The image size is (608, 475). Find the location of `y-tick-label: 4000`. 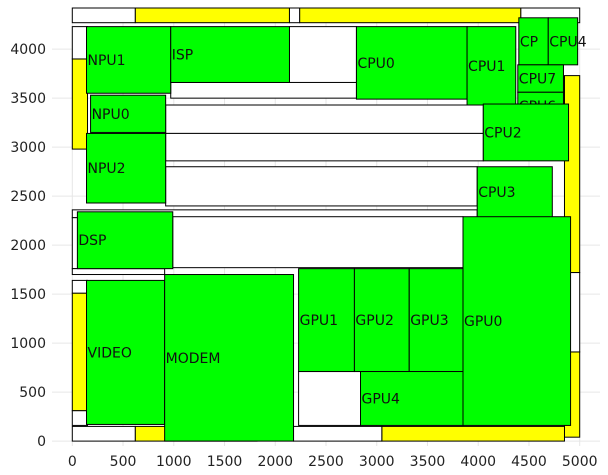

y-tick-label: 4000 is located at coordinates (28, 50).